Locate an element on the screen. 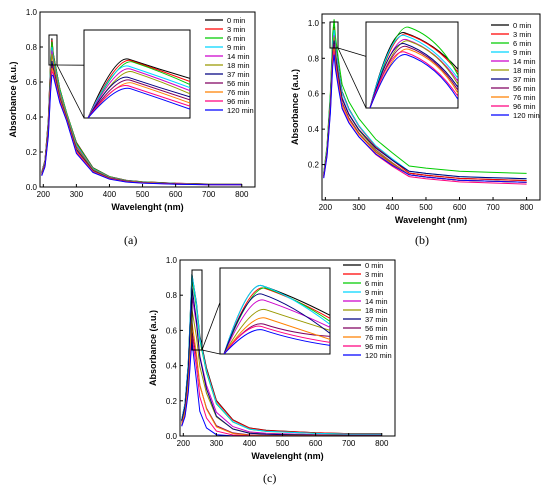 The height and width of the screenshot is (488, 550). x-tick-label-3: 500 is located at coordinates (143, 194).